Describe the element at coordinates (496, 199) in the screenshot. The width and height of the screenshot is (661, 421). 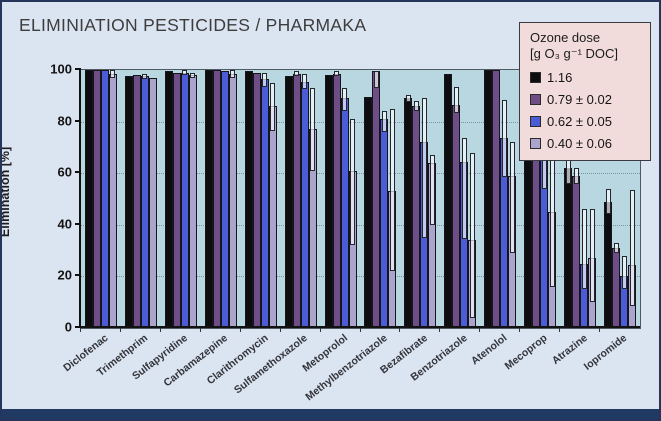
I see `bar-atenolol-s1` at that location.